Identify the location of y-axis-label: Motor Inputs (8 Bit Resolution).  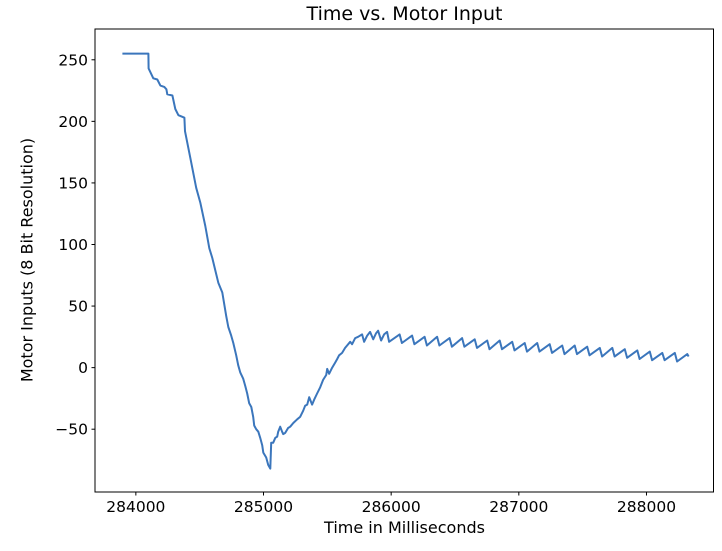
(27, 260).